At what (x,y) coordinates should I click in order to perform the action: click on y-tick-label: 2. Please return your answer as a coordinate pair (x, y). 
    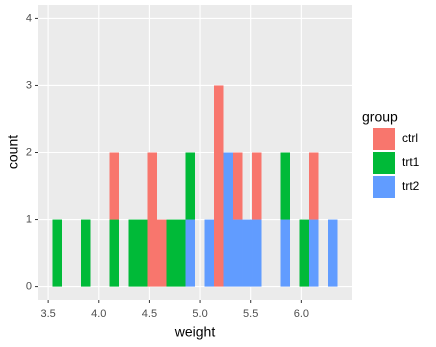
    Looking at the image, I should click on (29, 152).